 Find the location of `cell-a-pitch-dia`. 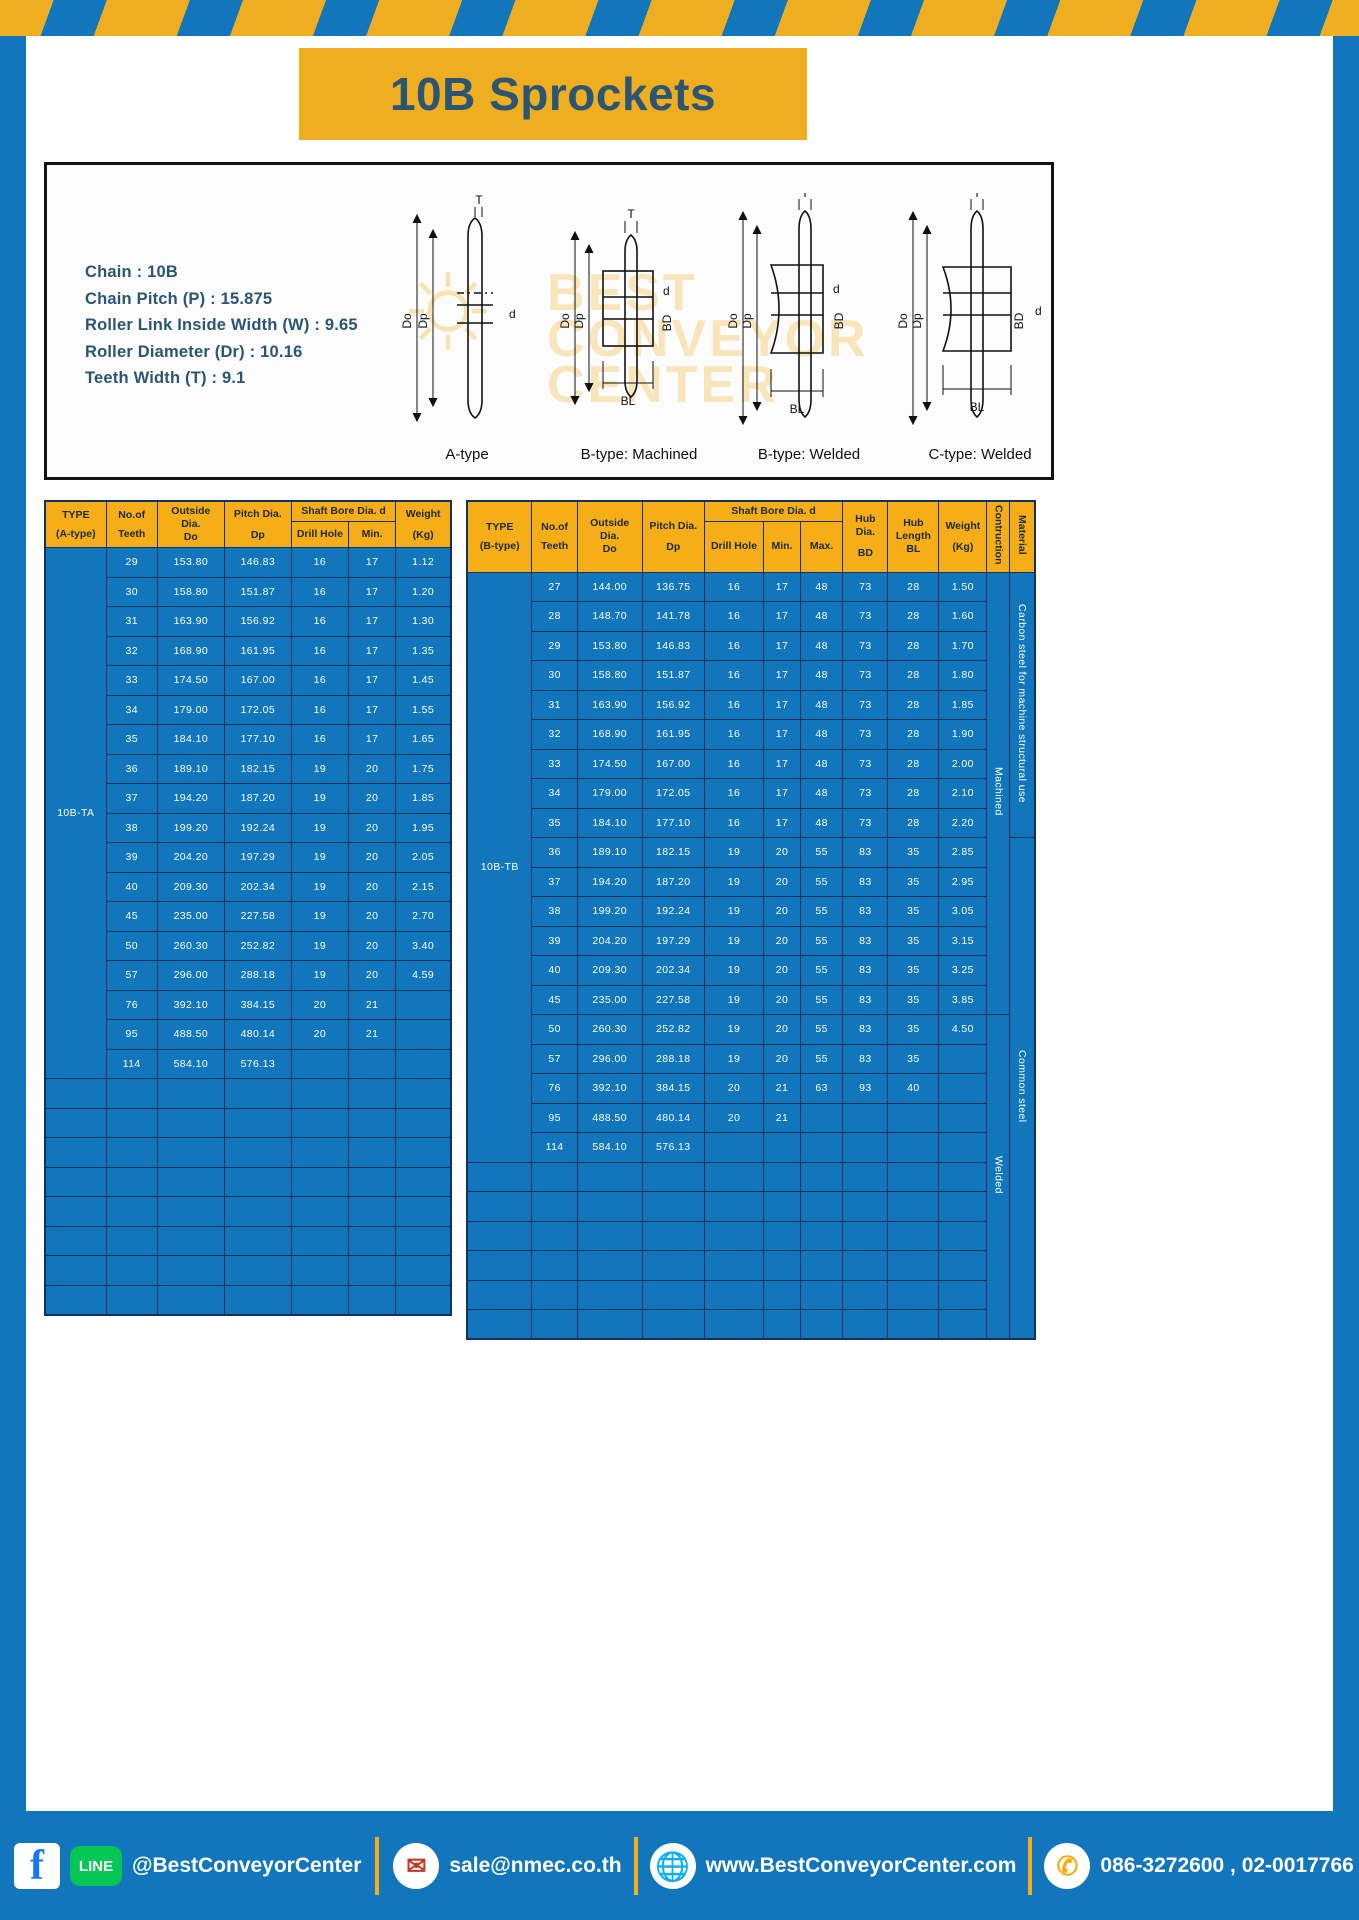

cell-a-pitch-dia is located at coordinates (257, 1270).